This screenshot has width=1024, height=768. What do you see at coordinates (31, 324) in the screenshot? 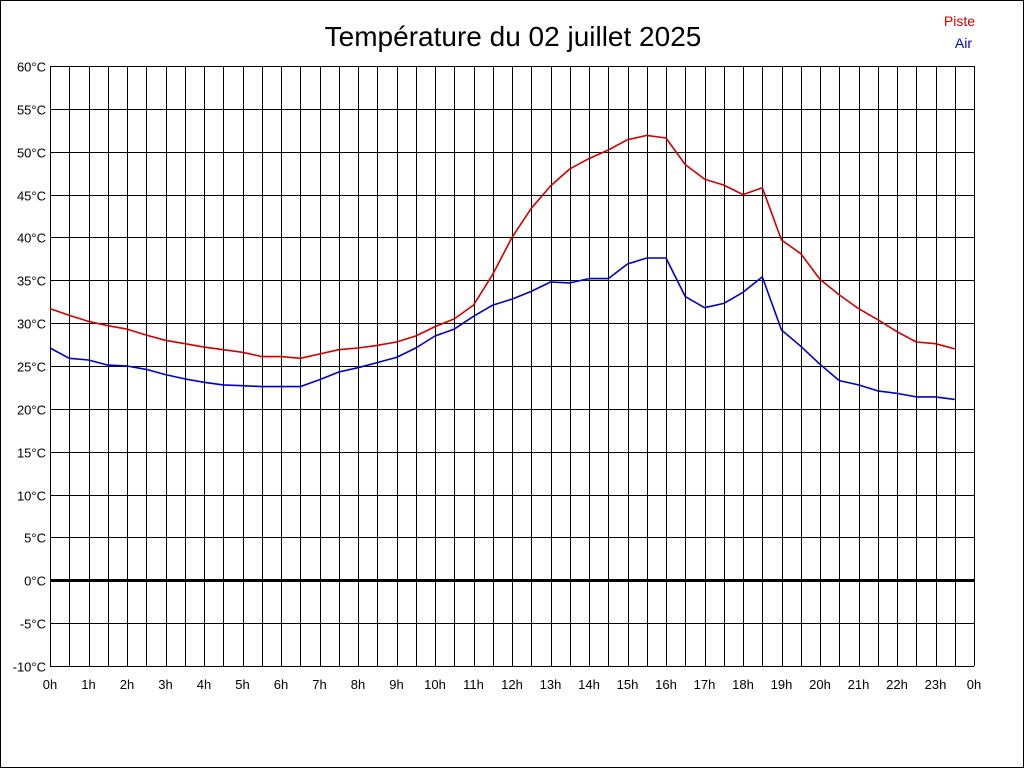
I see `y-tick-label: 30°C` at bounding box center [31, 324].